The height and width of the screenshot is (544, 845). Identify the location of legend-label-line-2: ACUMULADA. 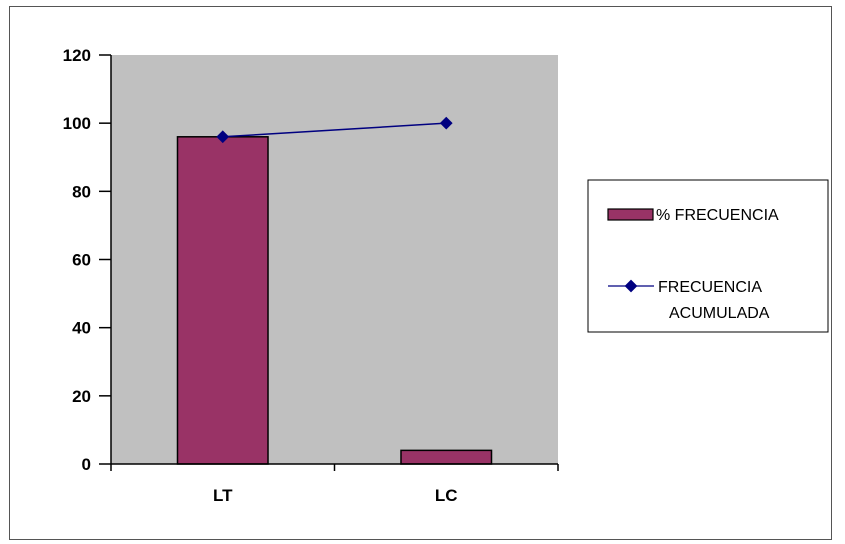
(719, 313).